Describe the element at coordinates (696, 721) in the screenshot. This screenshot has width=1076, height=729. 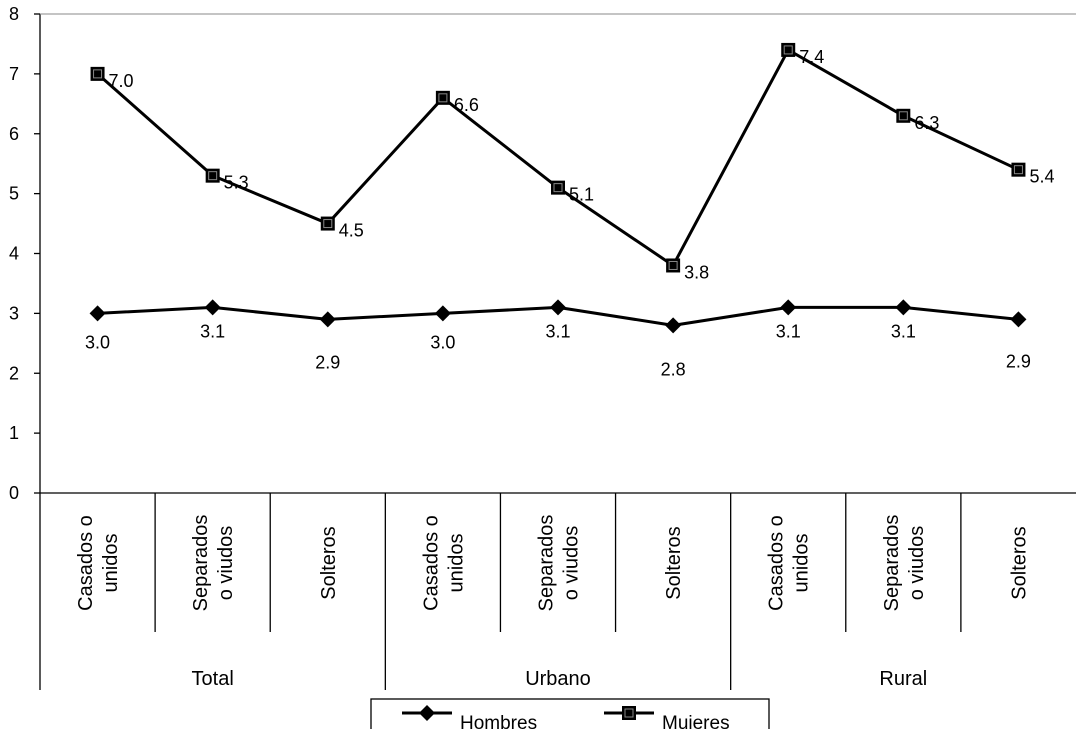
I see `legend-label: Mujeres` at that location.